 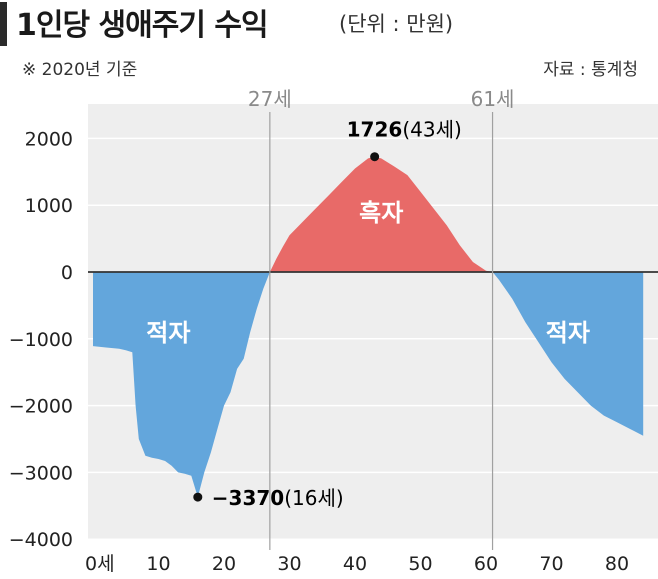 What do you see at coordinates (3, 24) in the screenshot?
I see `title-accent-bar` at bounding box center [3, 24].